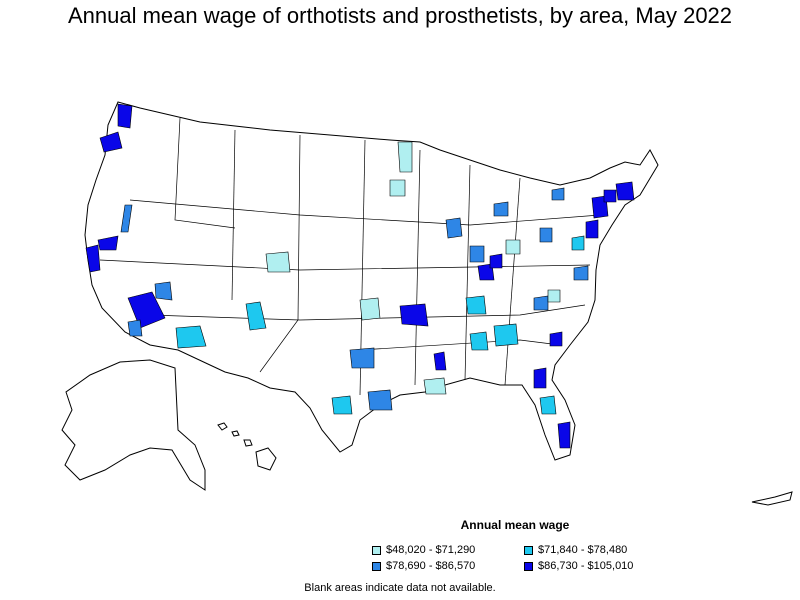 Image resolution: width=800 pixels, height=600 pixels. What do you see at coordinates (362, 358) in the screenshot?
I see `area-dallas` at bounding box center [362, 358].